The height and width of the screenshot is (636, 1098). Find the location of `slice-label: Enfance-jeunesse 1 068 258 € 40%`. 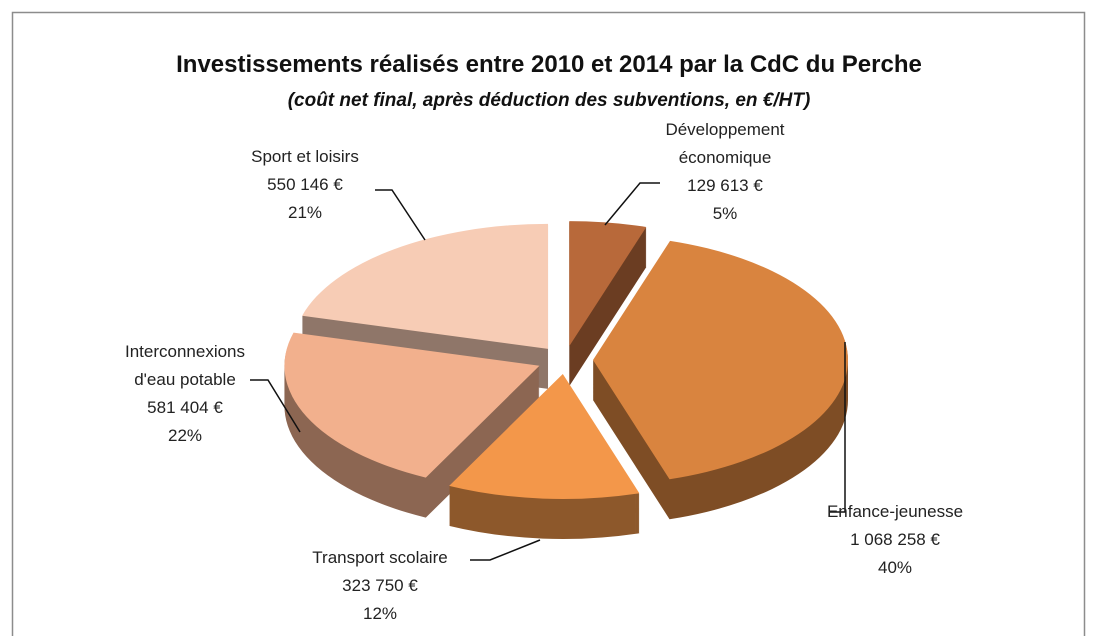

slice-label: Enfance-jeunesse 1 068 258 € 40% is located at coordinates (895, 540).